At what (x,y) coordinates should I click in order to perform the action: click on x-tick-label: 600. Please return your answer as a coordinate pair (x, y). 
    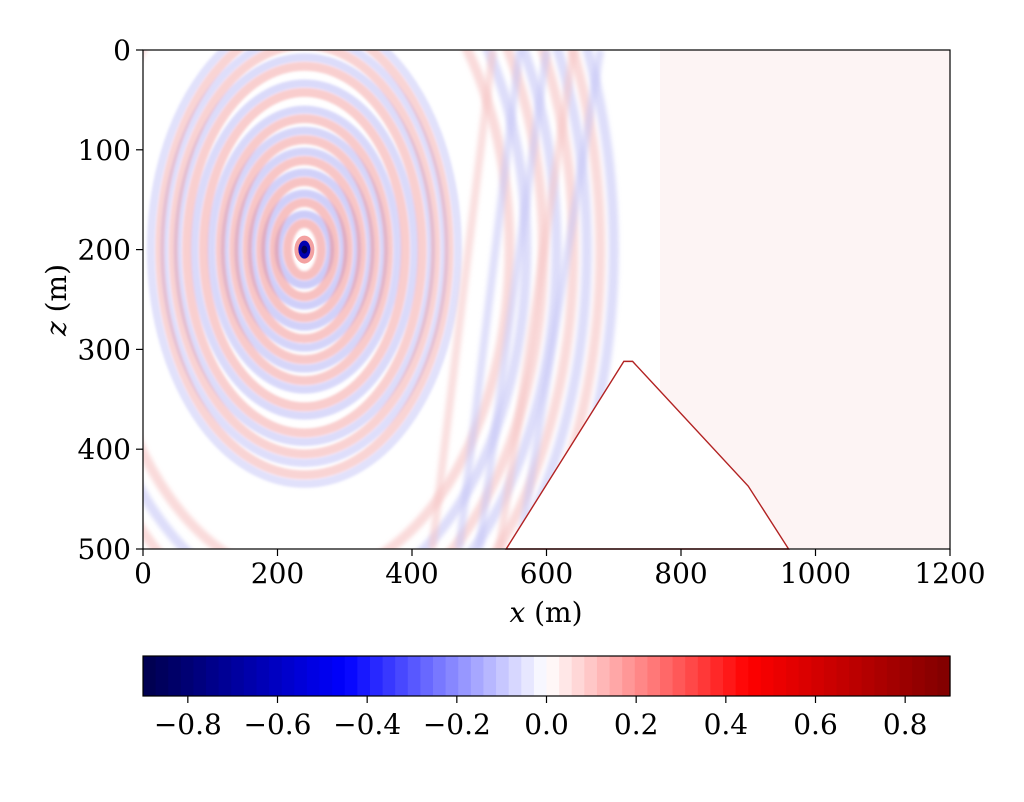
    Looking at the image, I should click on (546, 573).